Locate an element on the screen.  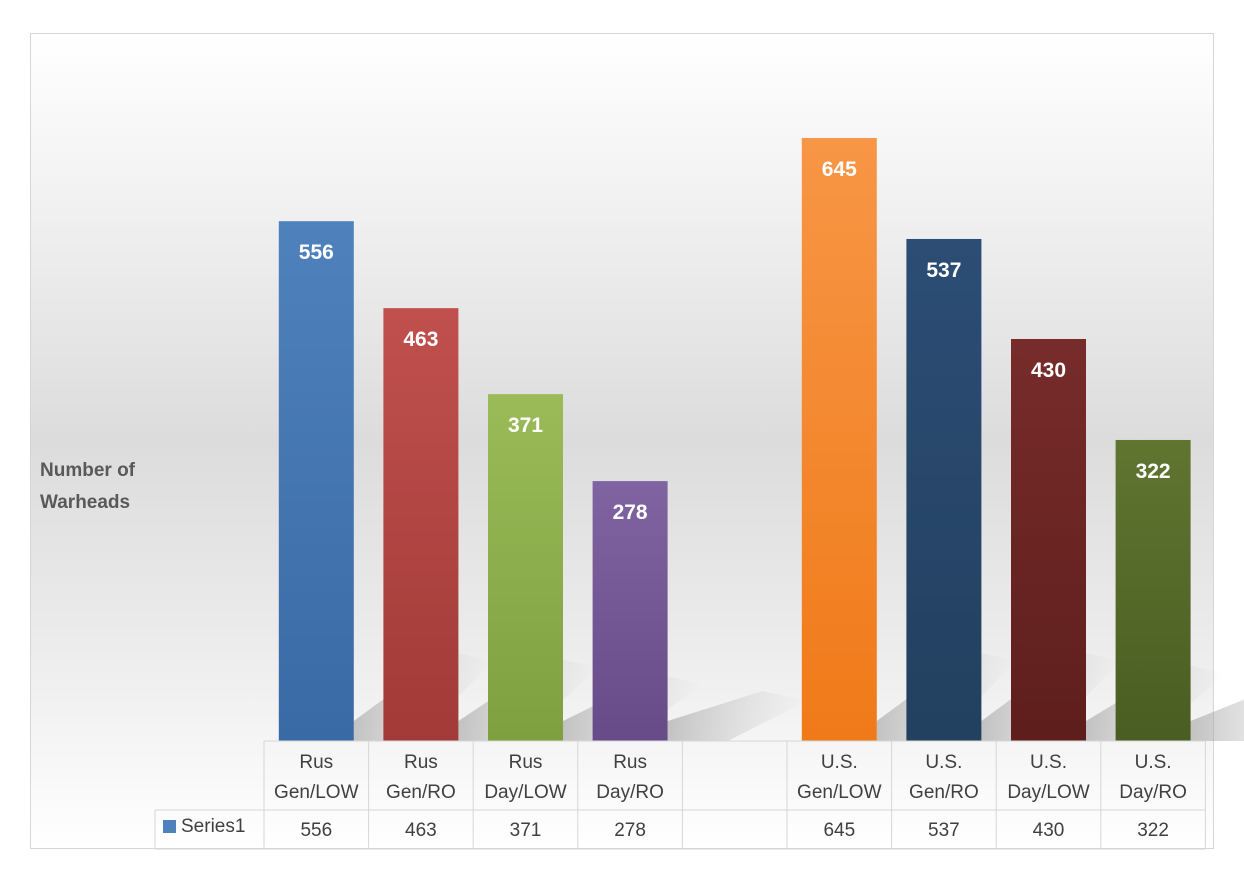
y-axis-label: Number of Warheads is located at coordinates (87, 486).